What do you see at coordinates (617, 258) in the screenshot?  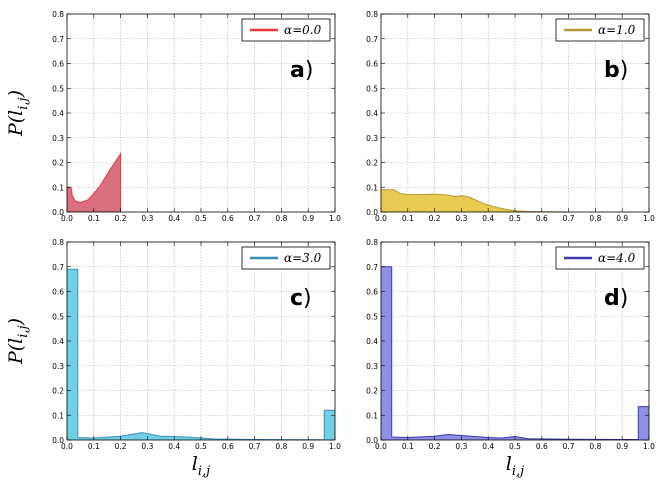 I see `legend-label: α=4.0` at bounding box center [617, 258].